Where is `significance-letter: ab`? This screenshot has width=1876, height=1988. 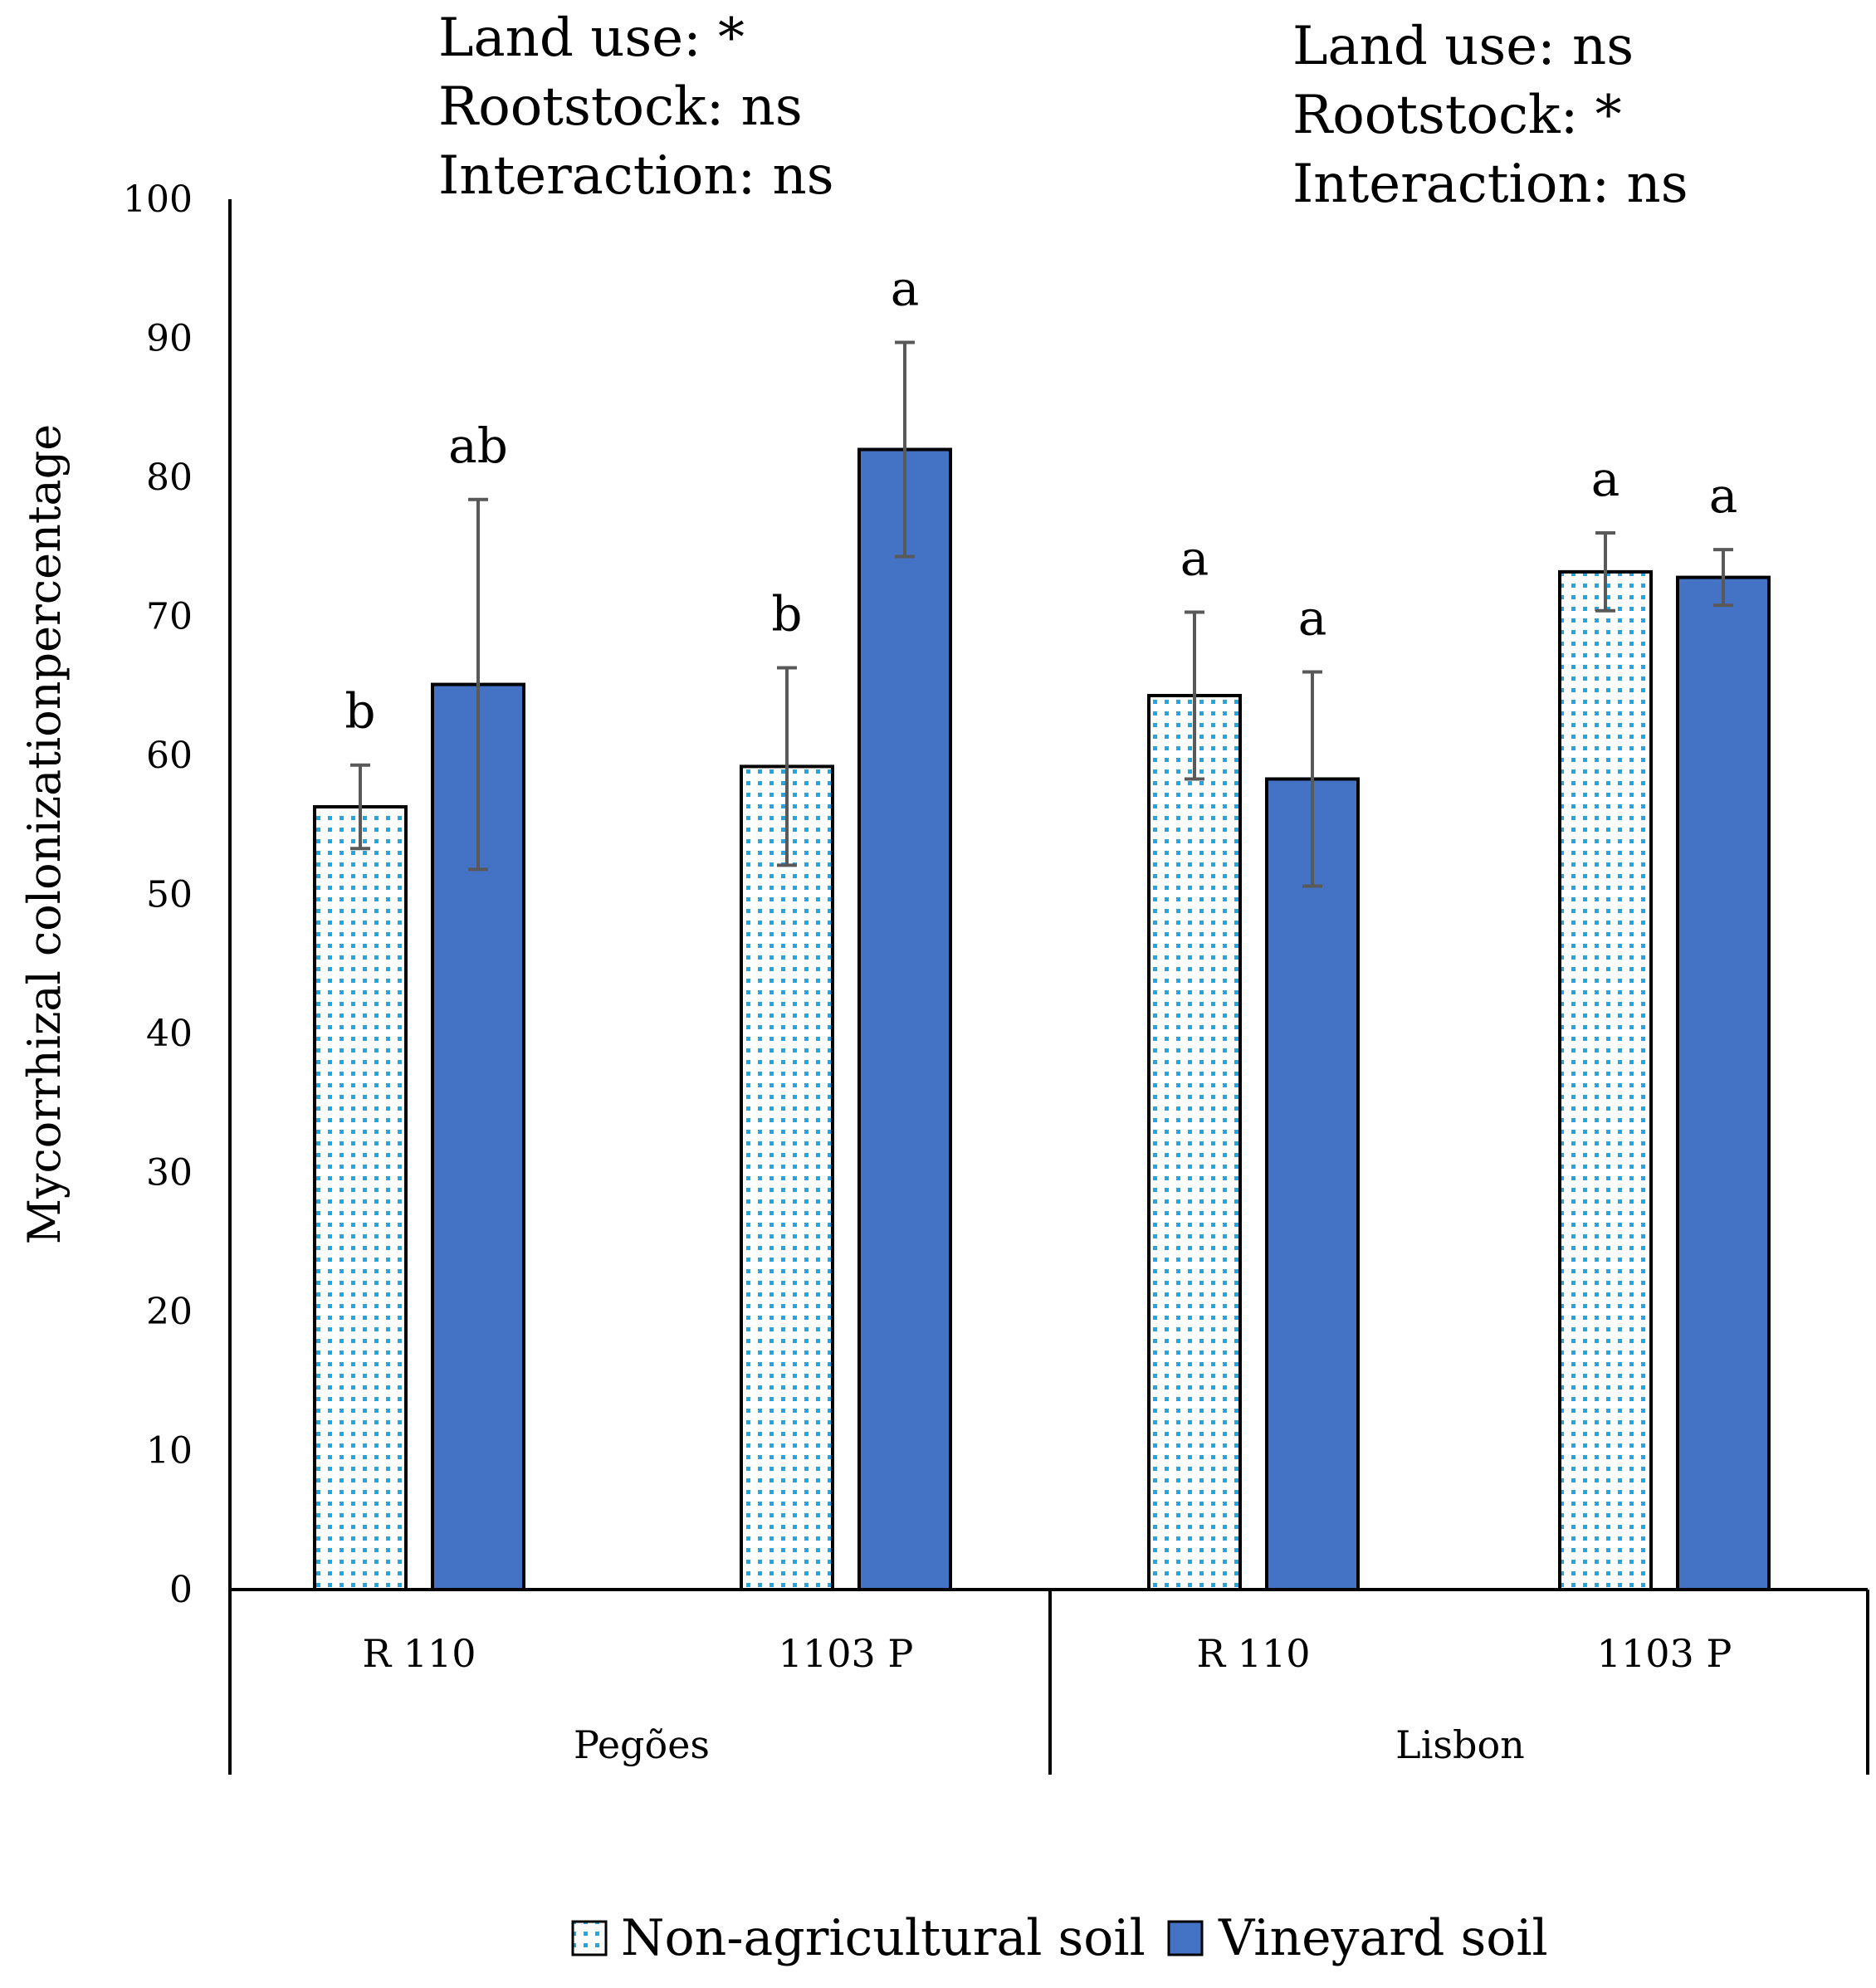
significance-letter: ab is located at coordinates (478, 446).